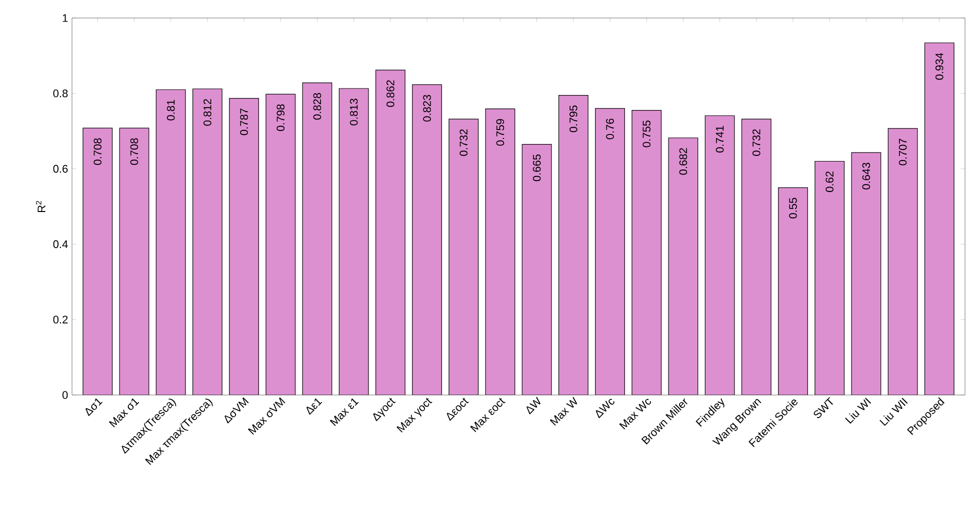 Image resolution: width=976 pixels, height=508 pixels. Describe the element at coordinates (344, 412) in the screenshot. I see `x-tick-label: Max ε1` at that location.